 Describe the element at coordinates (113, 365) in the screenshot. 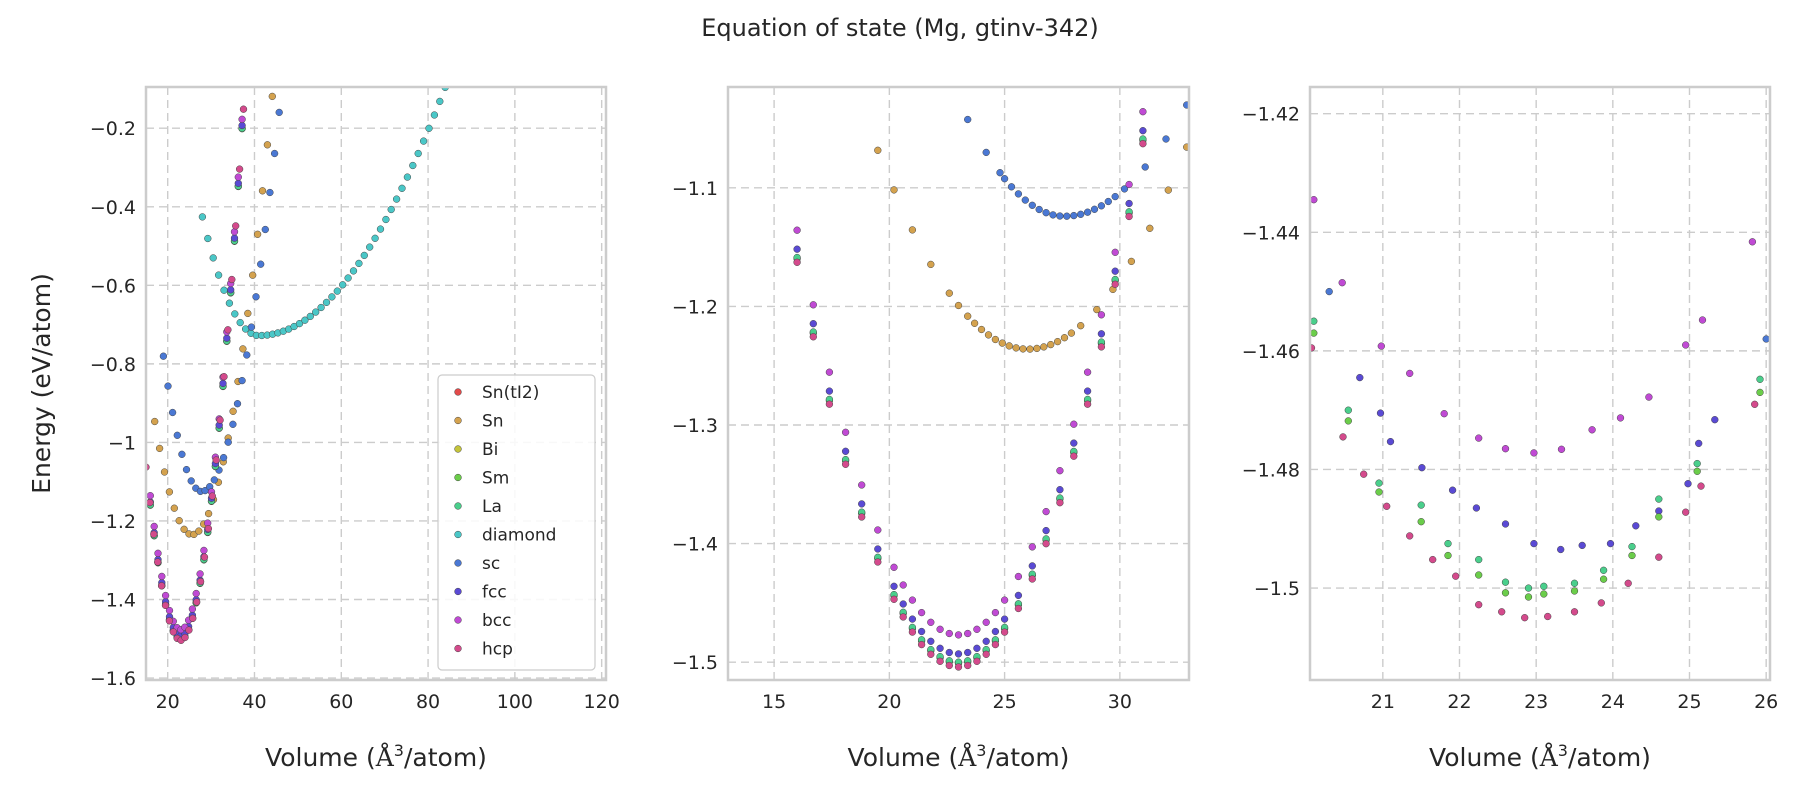

I see `y-tick-label: −0.8` at that location.